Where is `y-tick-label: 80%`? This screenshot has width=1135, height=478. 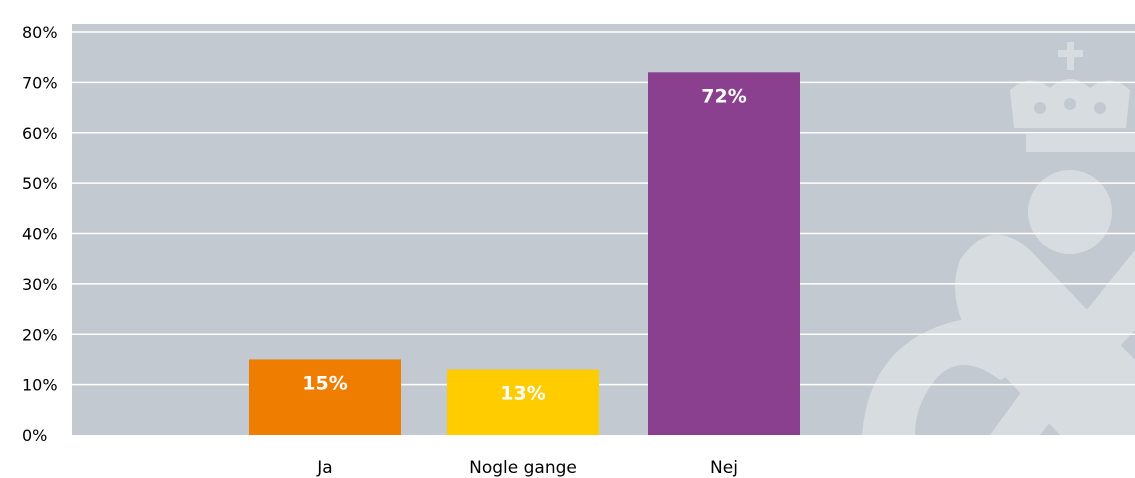 y-tick-label: 80% is located at coordinates (40, 32).